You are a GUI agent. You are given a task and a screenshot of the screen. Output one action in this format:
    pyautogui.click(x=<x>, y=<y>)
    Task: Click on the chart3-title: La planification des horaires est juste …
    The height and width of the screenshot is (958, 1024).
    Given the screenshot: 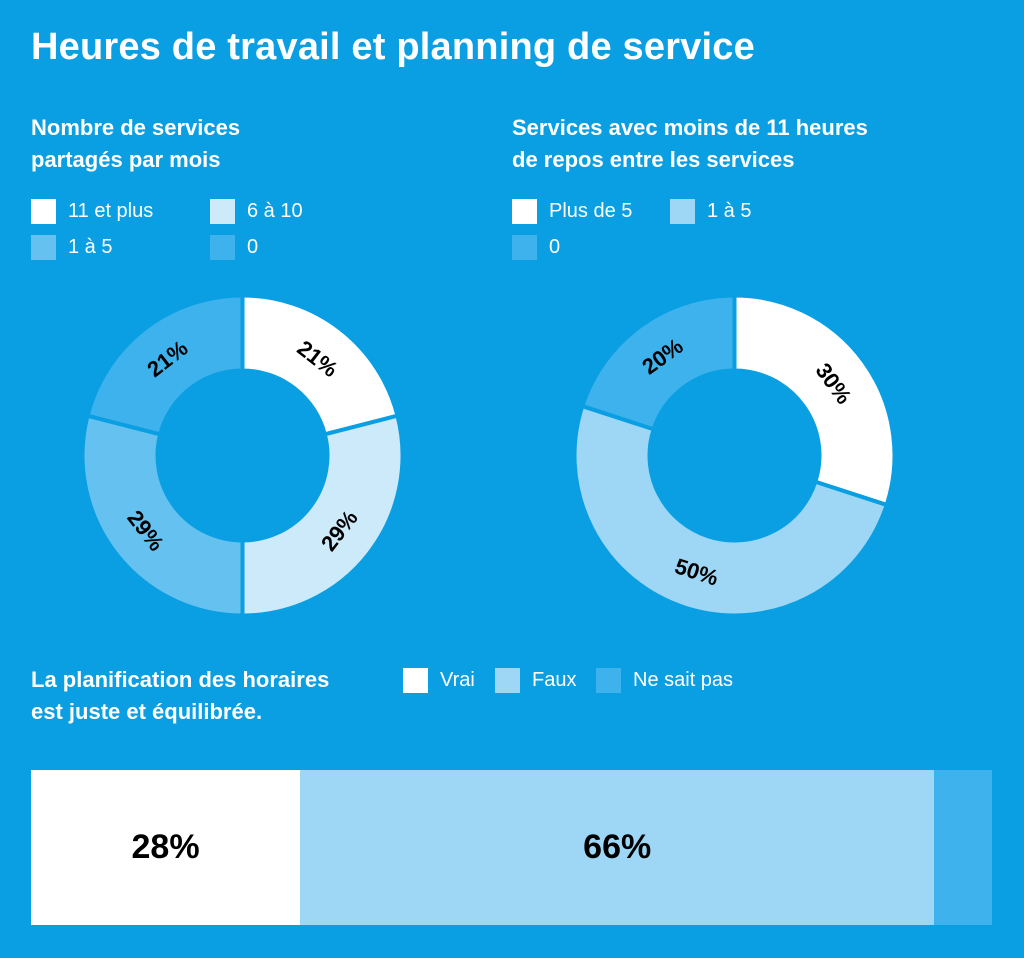 What is the action you would take?
    pyautogui.click(x=241, y=696)
    